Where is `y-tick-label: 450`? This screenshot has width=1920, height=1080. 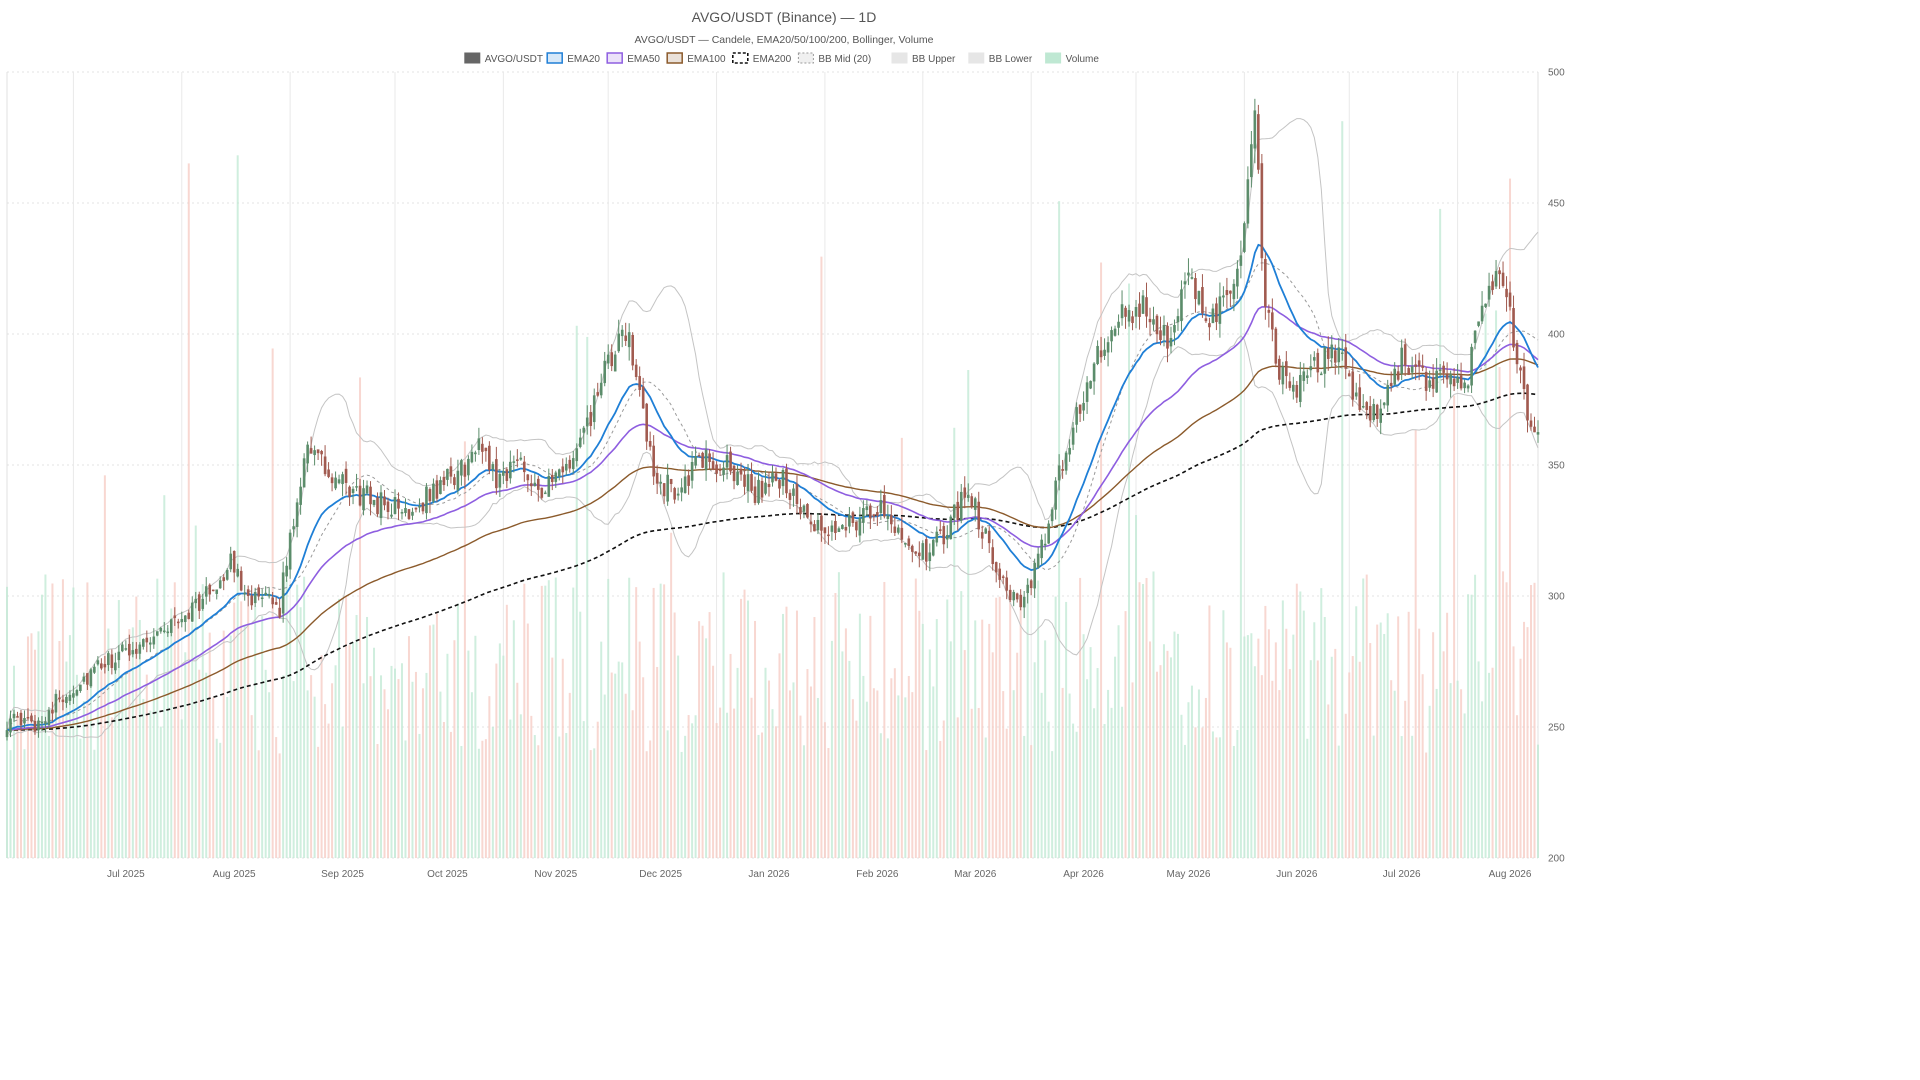
y-tick-label: 450 is located at coordinates (1556, 204).